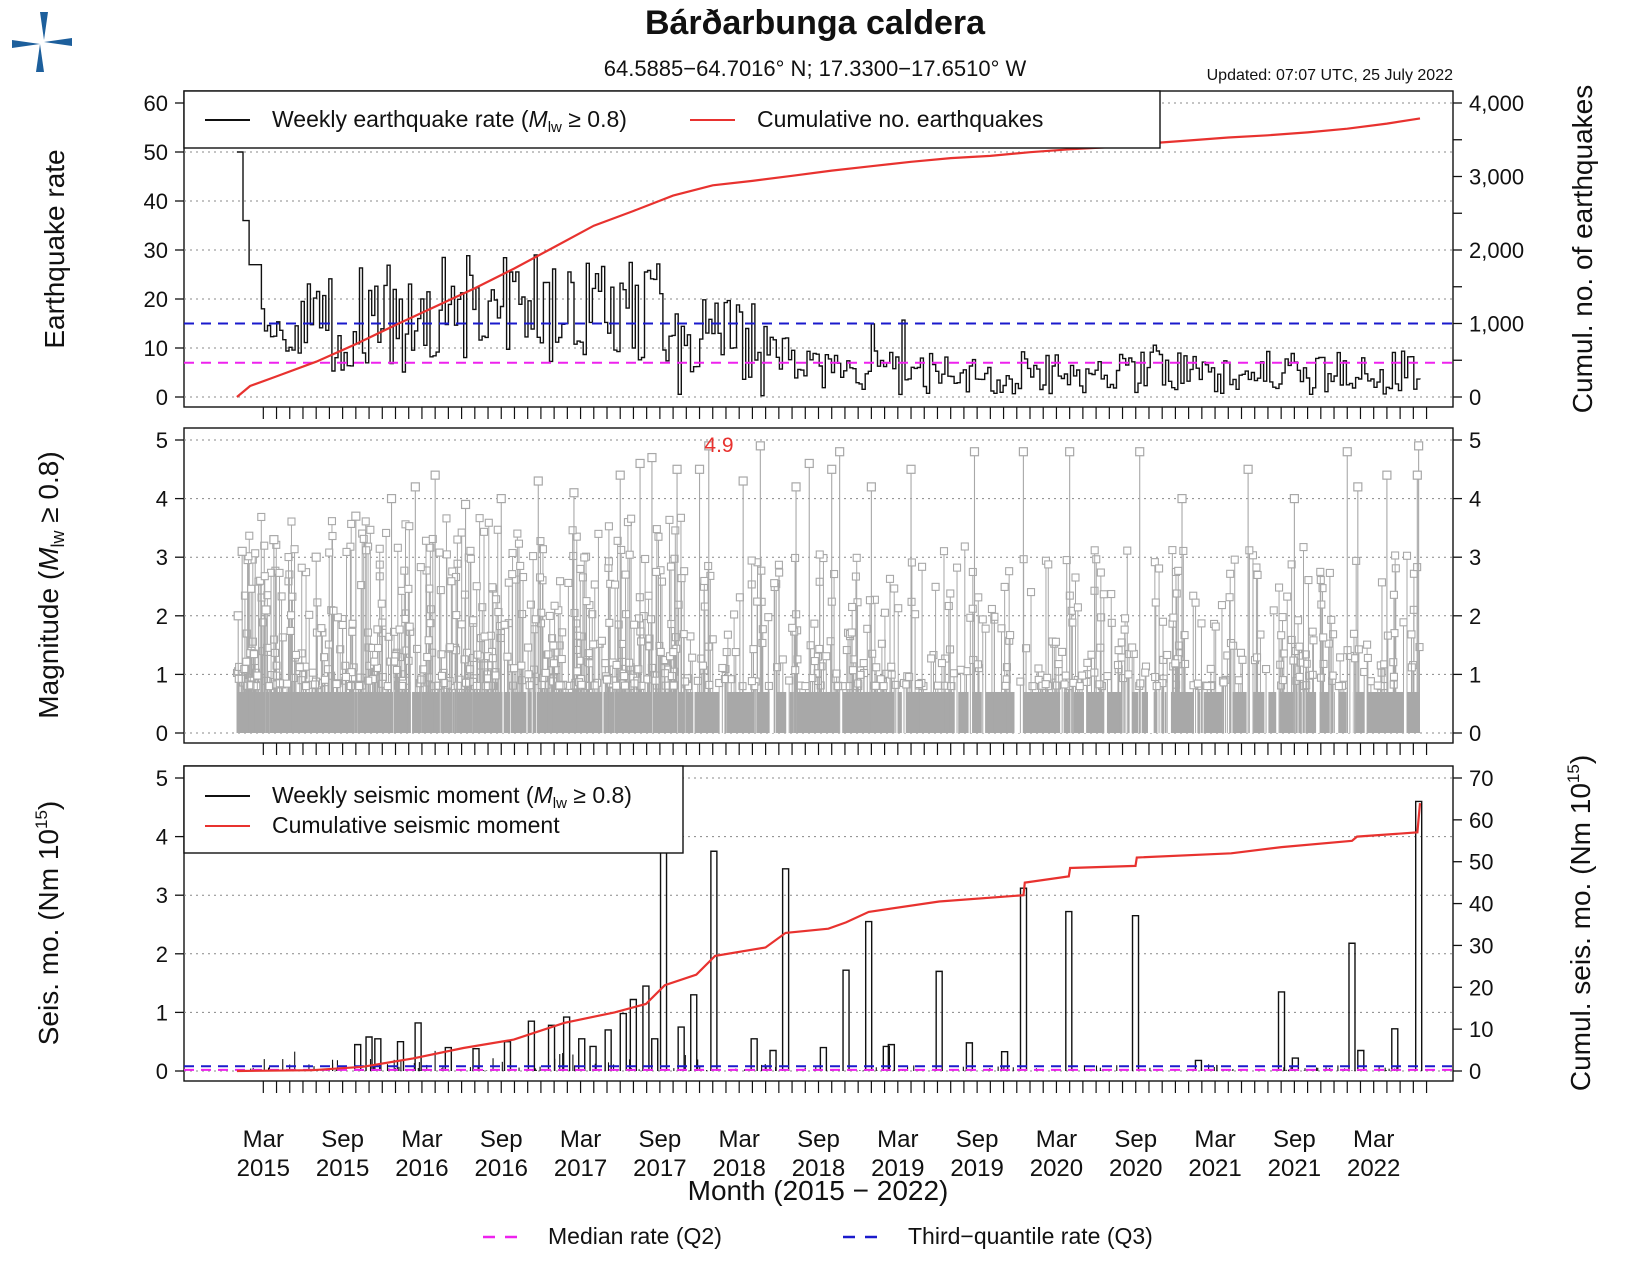 The image size is (1640, 1276). Describe the element at coordinates (263, 1168) in the screenshot. I see `x-tick-label-year: 2015` at that location.